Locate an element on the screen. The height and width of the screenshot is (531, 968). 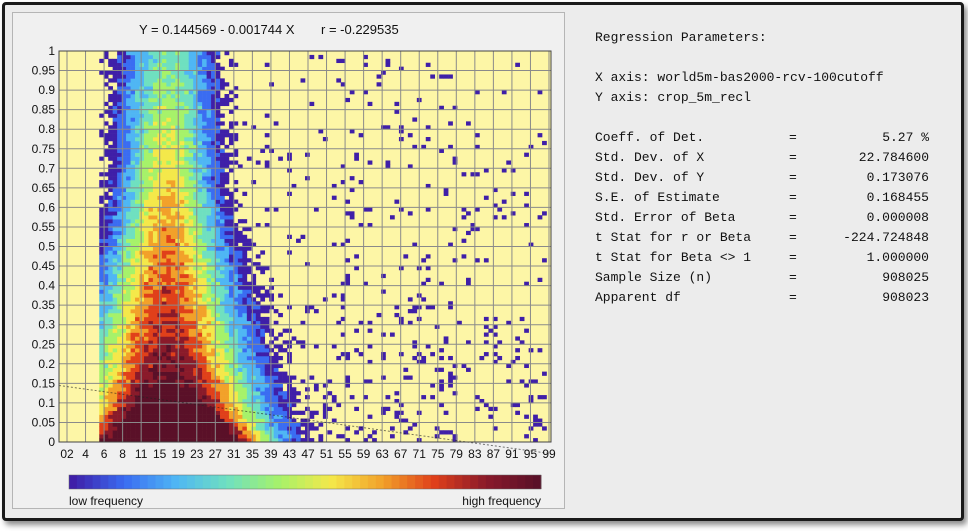
stats-row: t Stat for Beta <> 1 = 1.000000 is located at coordinates (775, 260).